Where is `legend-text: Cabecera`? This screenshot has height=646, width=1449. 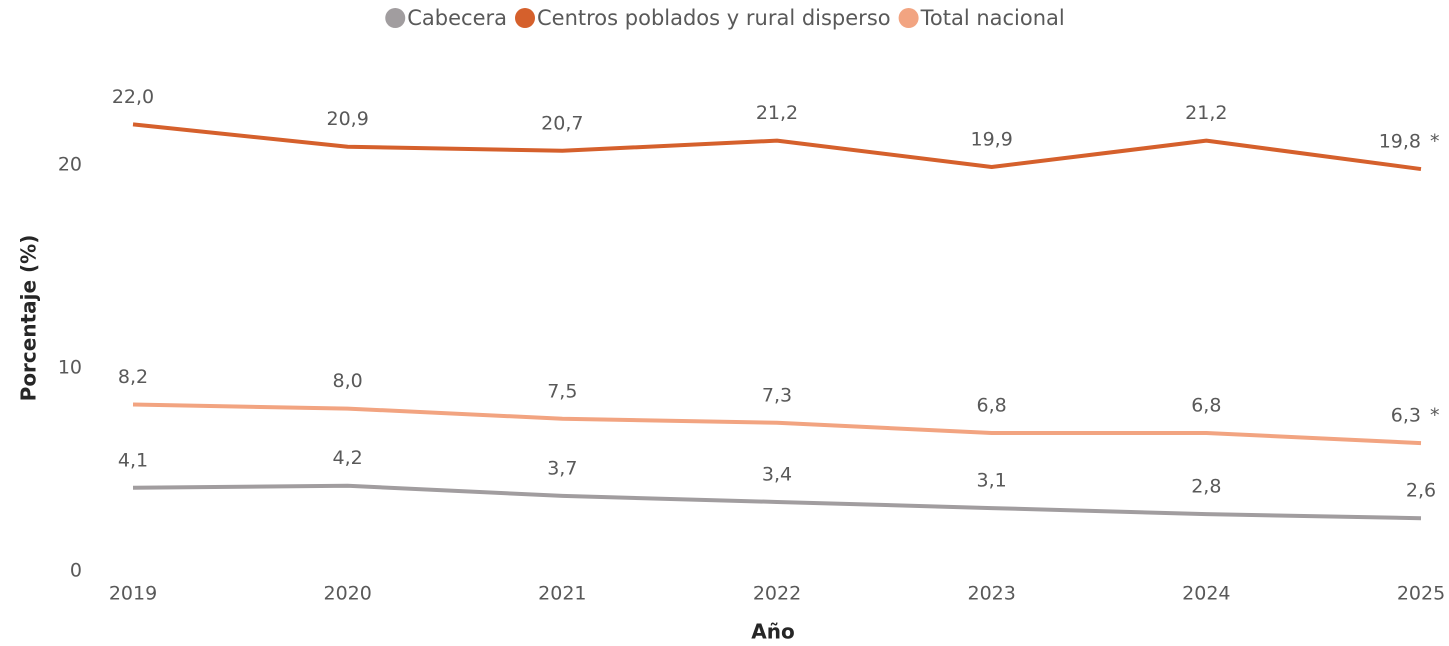
legend-text: Cabecera is located at coordinates (457, 18).